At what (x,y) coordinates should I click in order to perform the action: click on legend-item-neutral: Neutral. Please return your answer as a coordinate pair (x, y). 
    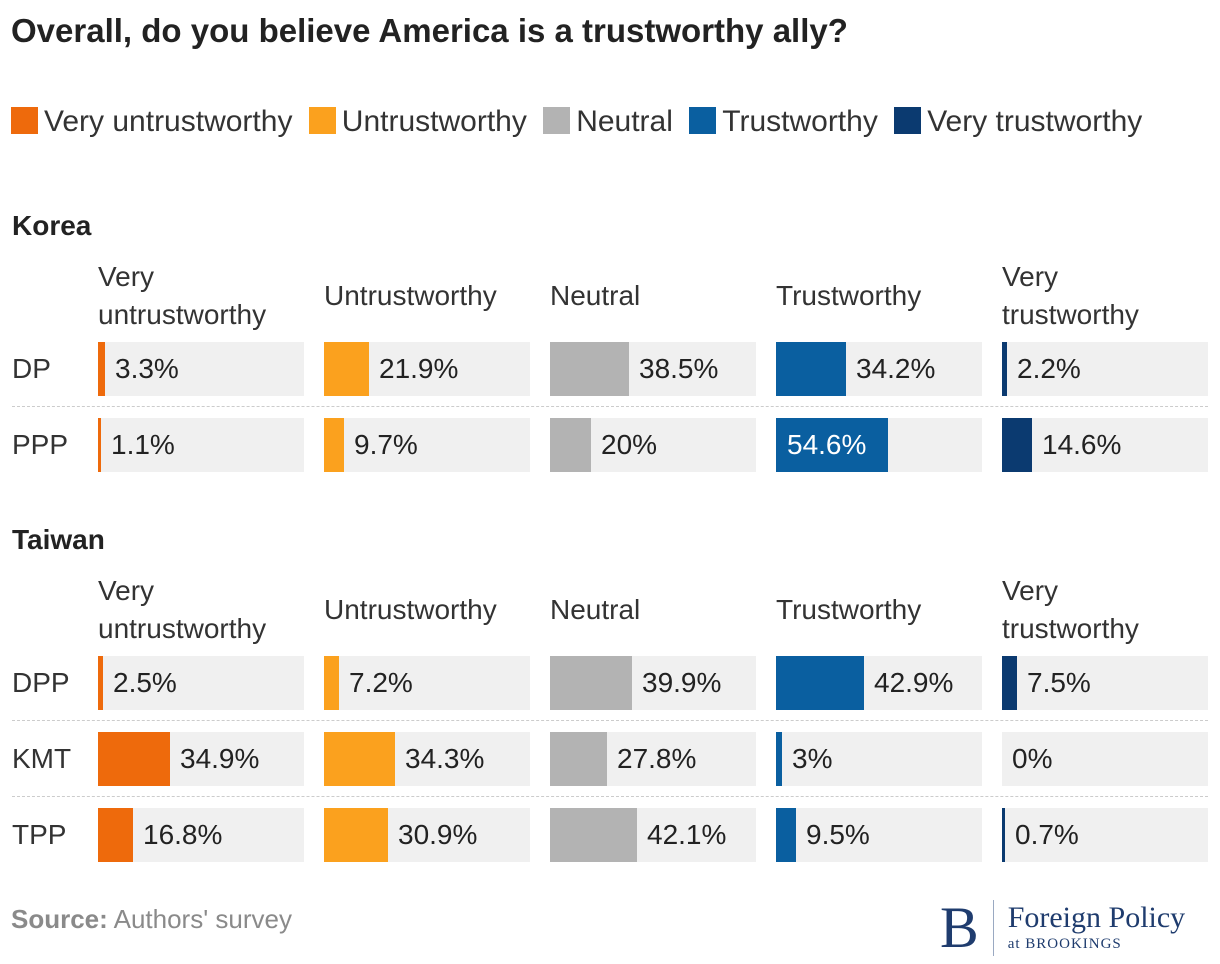
    Looking at the image, I should click on (608, 121).